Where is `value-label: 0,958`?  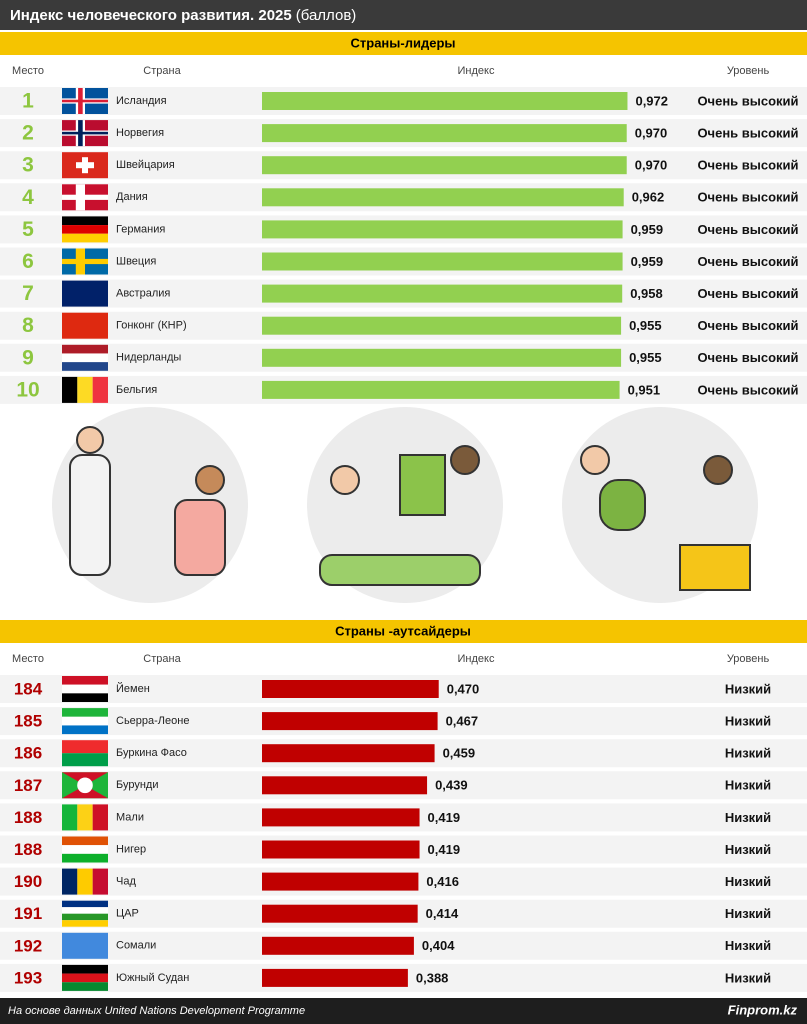
value-label: 0,958 is located at coordinates (646, 293).